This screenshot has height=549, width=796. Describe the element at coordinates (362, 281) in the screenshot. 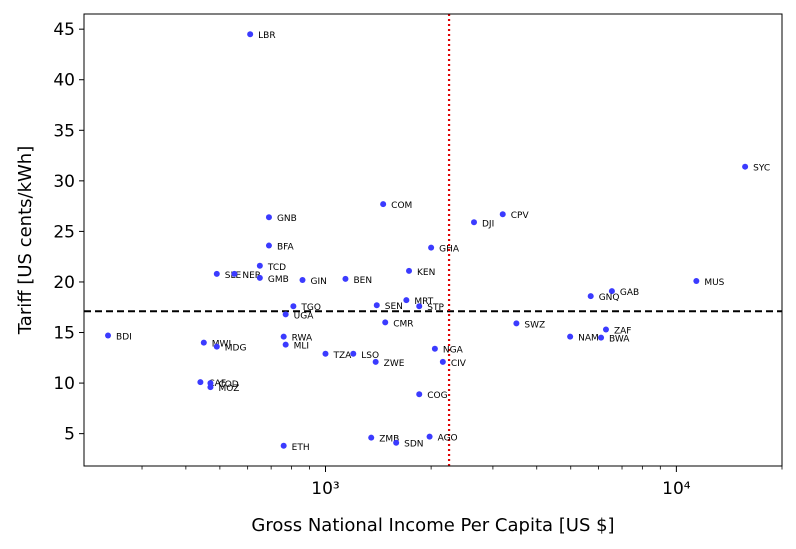

I see `point-label-ben: BEN` at that location.